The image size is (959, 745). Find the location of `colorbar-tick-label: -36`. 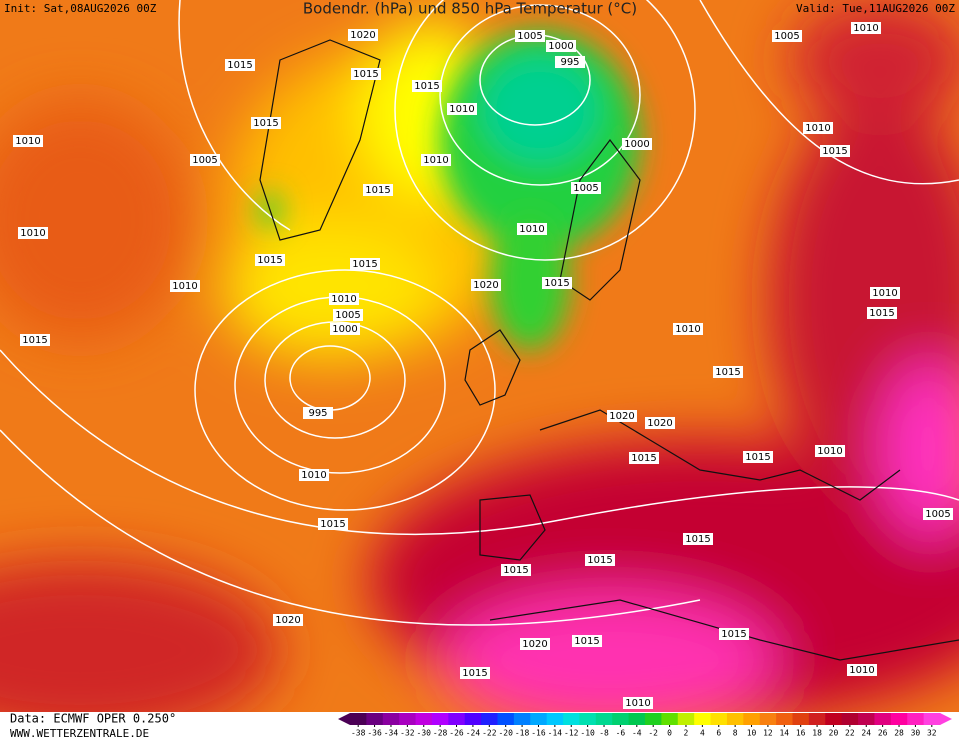

colorbar-tick-label: -36 is located at coordinates (374, 733).